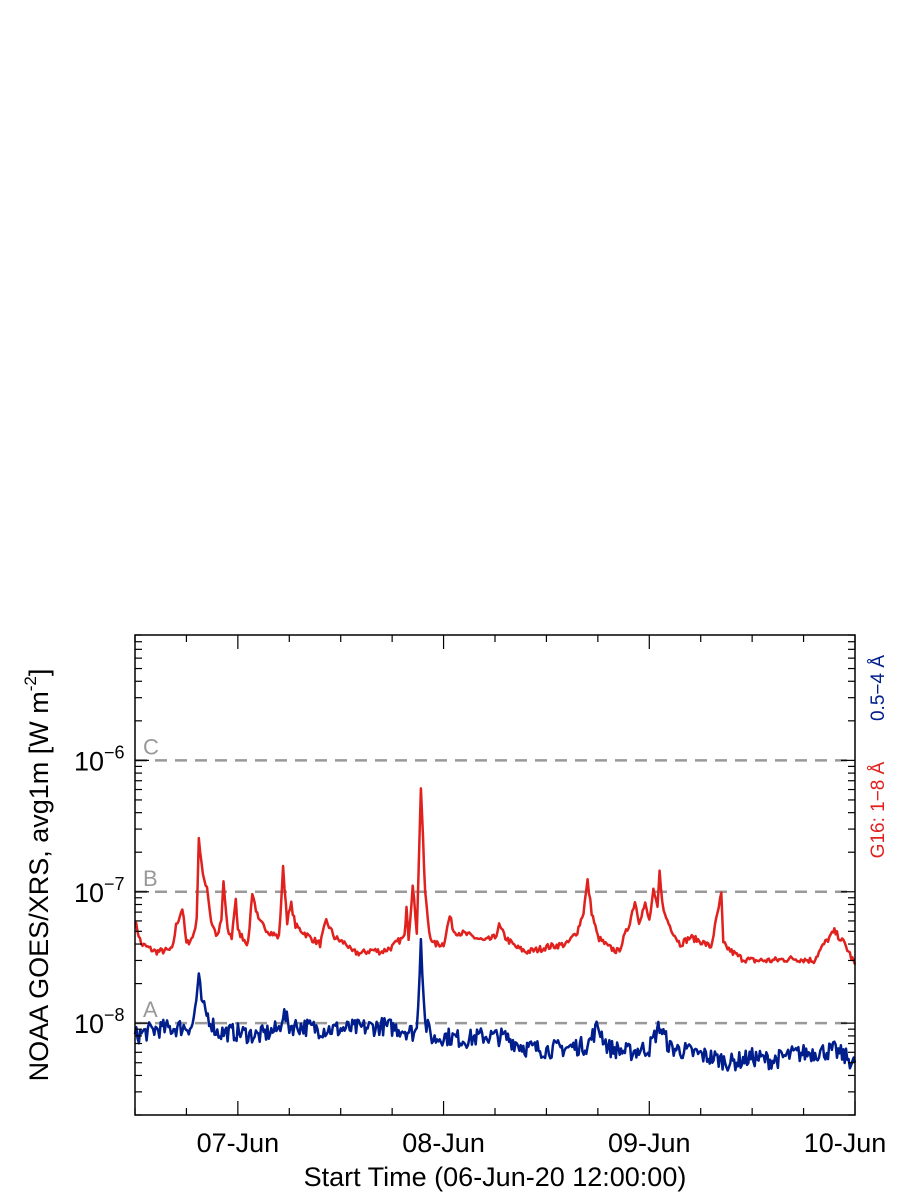  Describe the element at coordinates (649, 1143) in the screenshot. I see `x-tick-label: 09-Jun` at that location.